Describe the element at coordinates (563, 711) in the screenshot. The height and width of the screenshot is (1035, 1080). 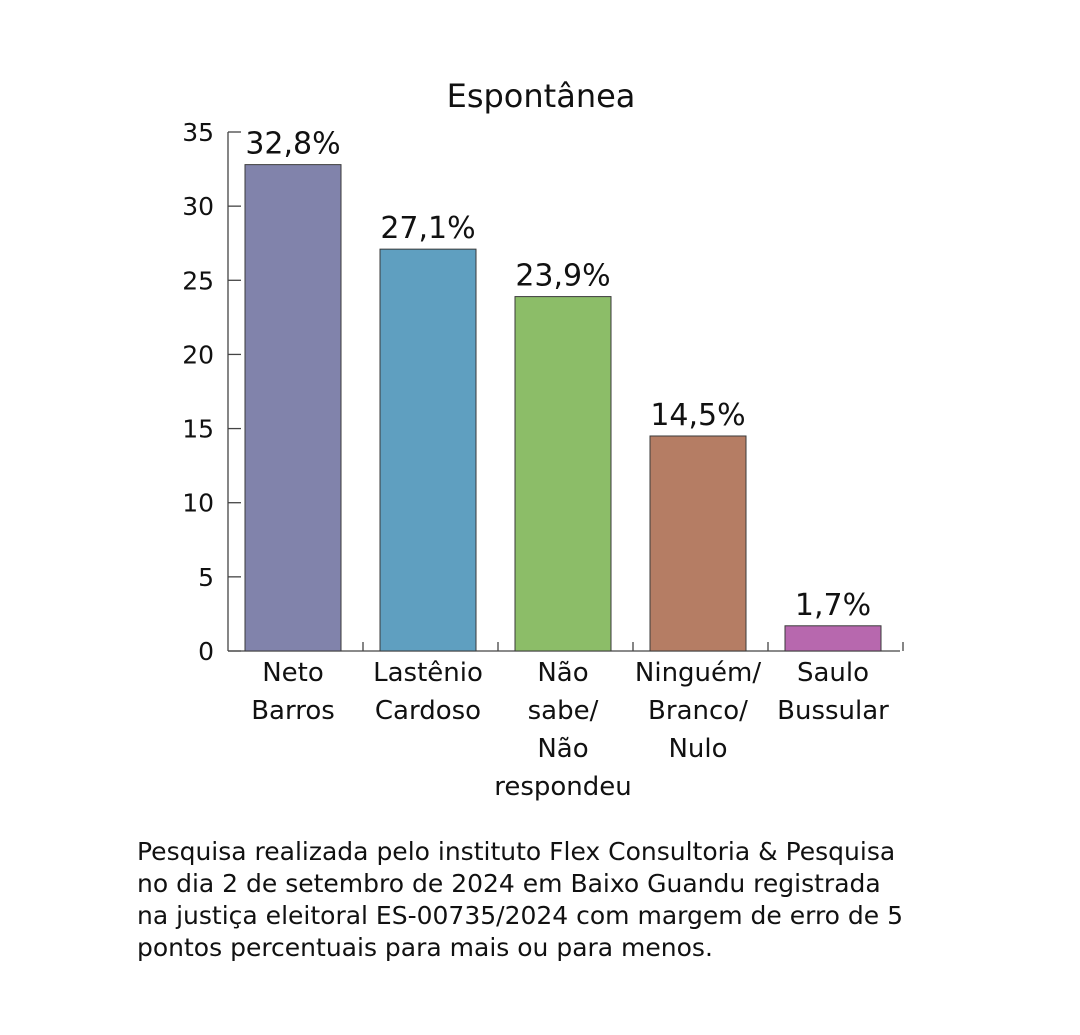
I see `category-label: sabe/` at that location.